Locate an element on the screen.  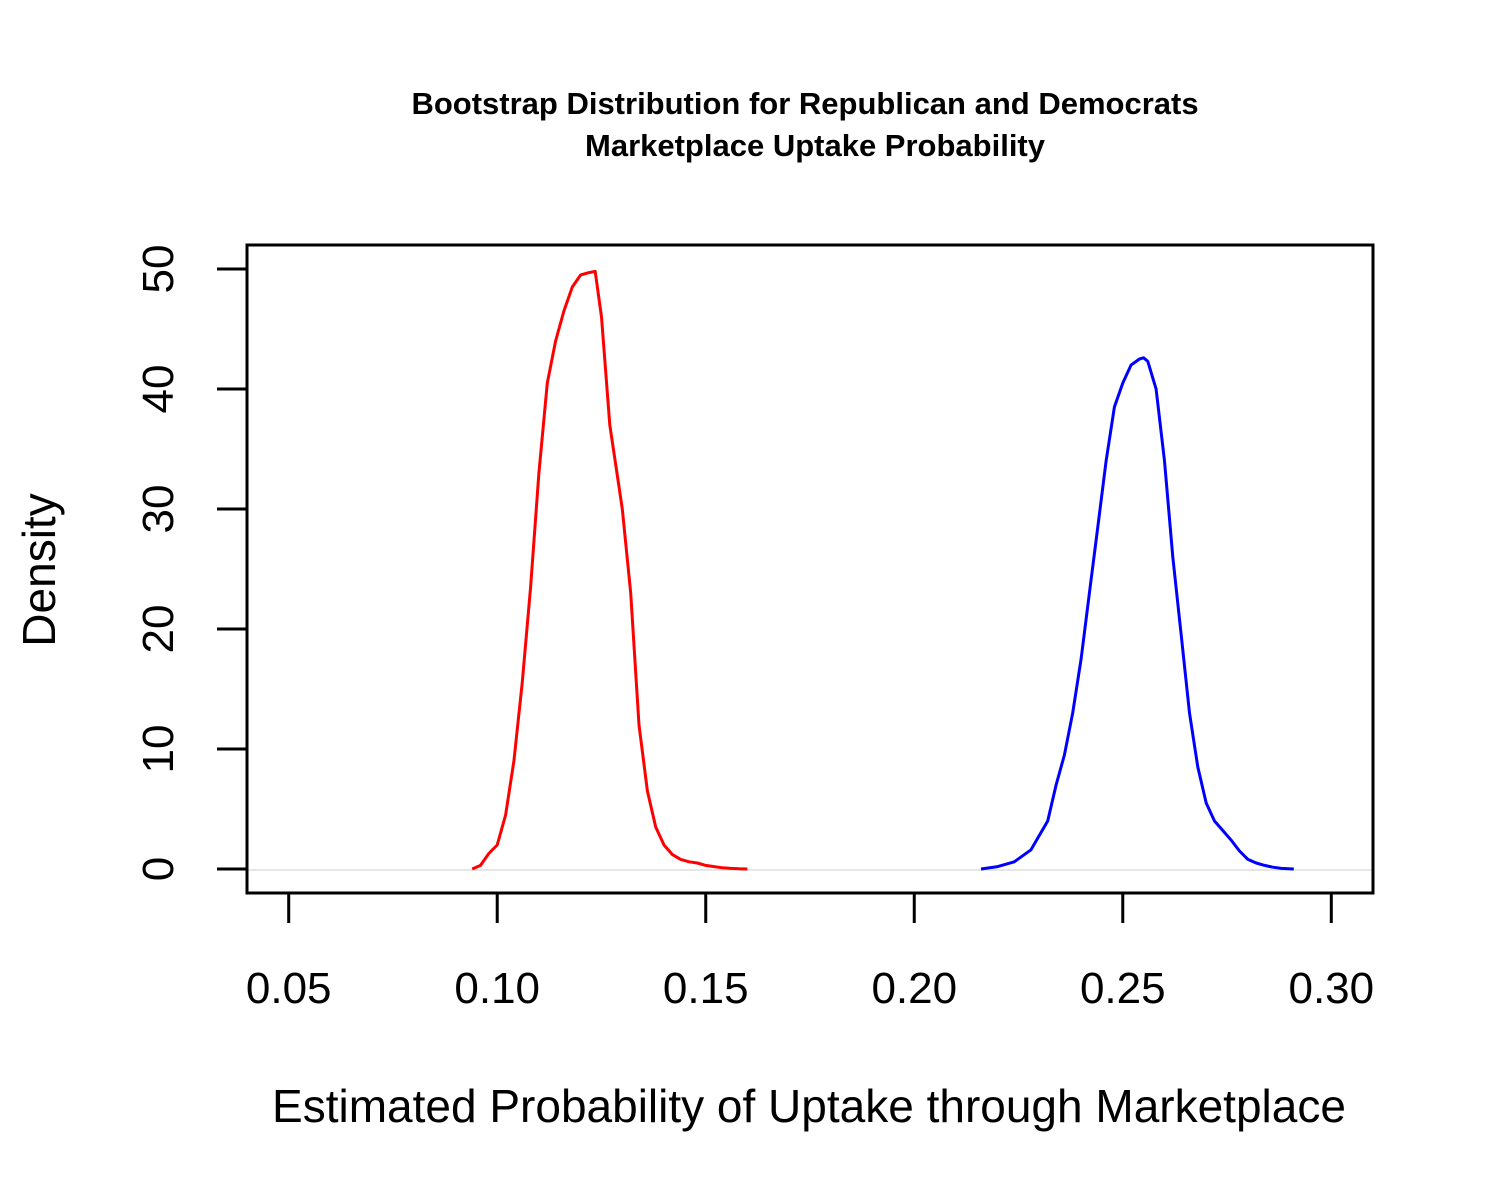
y-tick-label: 0 is located at coordinates (158, 869).